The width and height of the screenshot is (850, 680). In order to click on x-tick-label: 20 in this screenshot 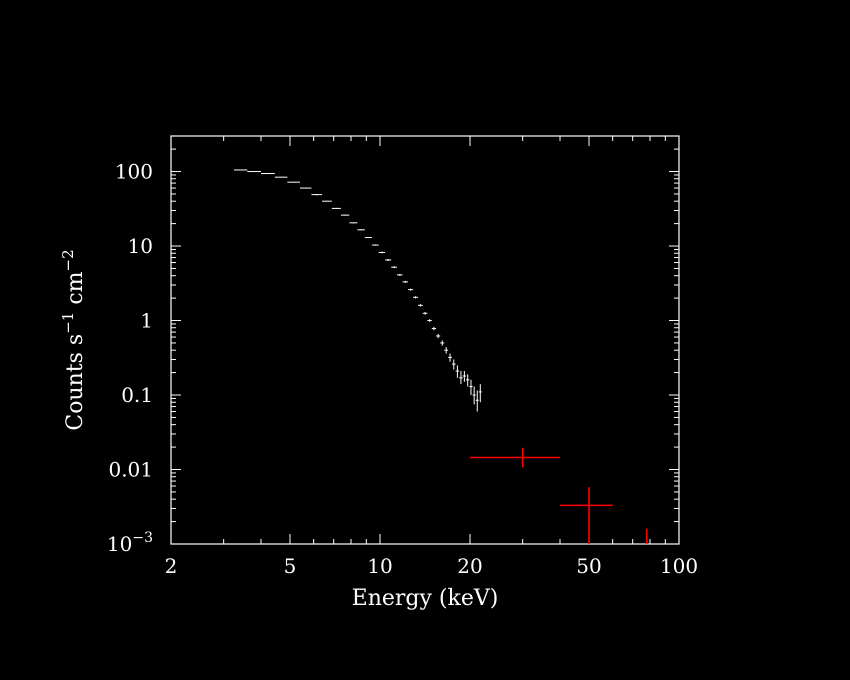, I will do `click(469, 566)`.